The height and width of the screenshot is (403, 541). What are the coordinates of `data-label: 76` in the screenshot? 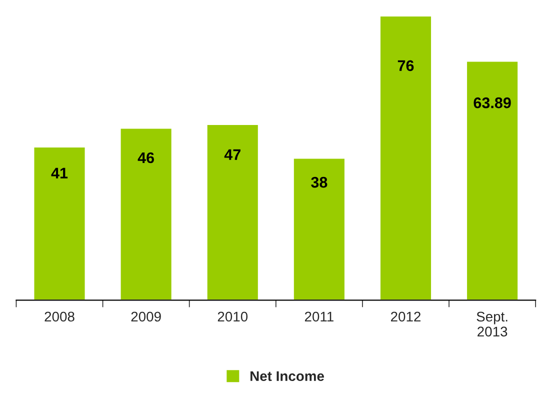 It's located at (406, 66).